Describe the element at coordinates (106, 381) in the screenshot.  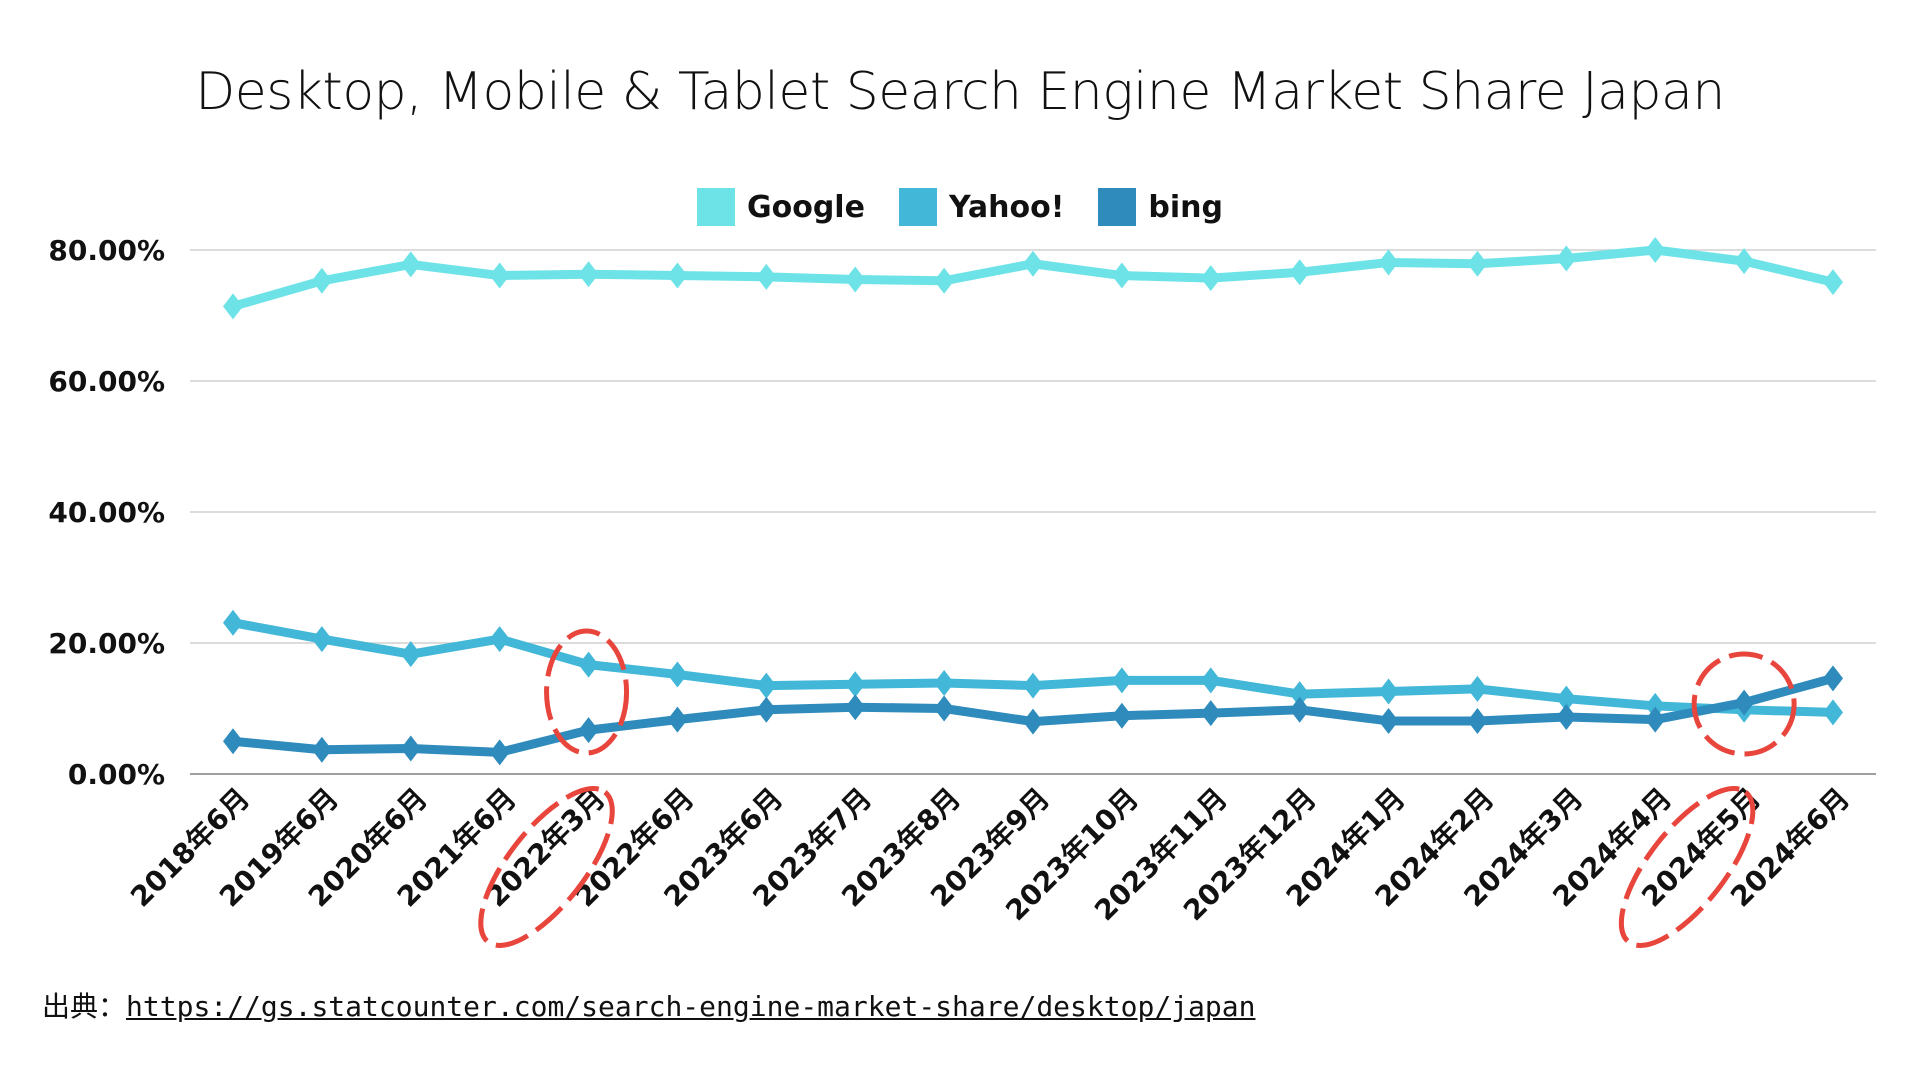
I see `y-tick-label: 60.00%` at that location.